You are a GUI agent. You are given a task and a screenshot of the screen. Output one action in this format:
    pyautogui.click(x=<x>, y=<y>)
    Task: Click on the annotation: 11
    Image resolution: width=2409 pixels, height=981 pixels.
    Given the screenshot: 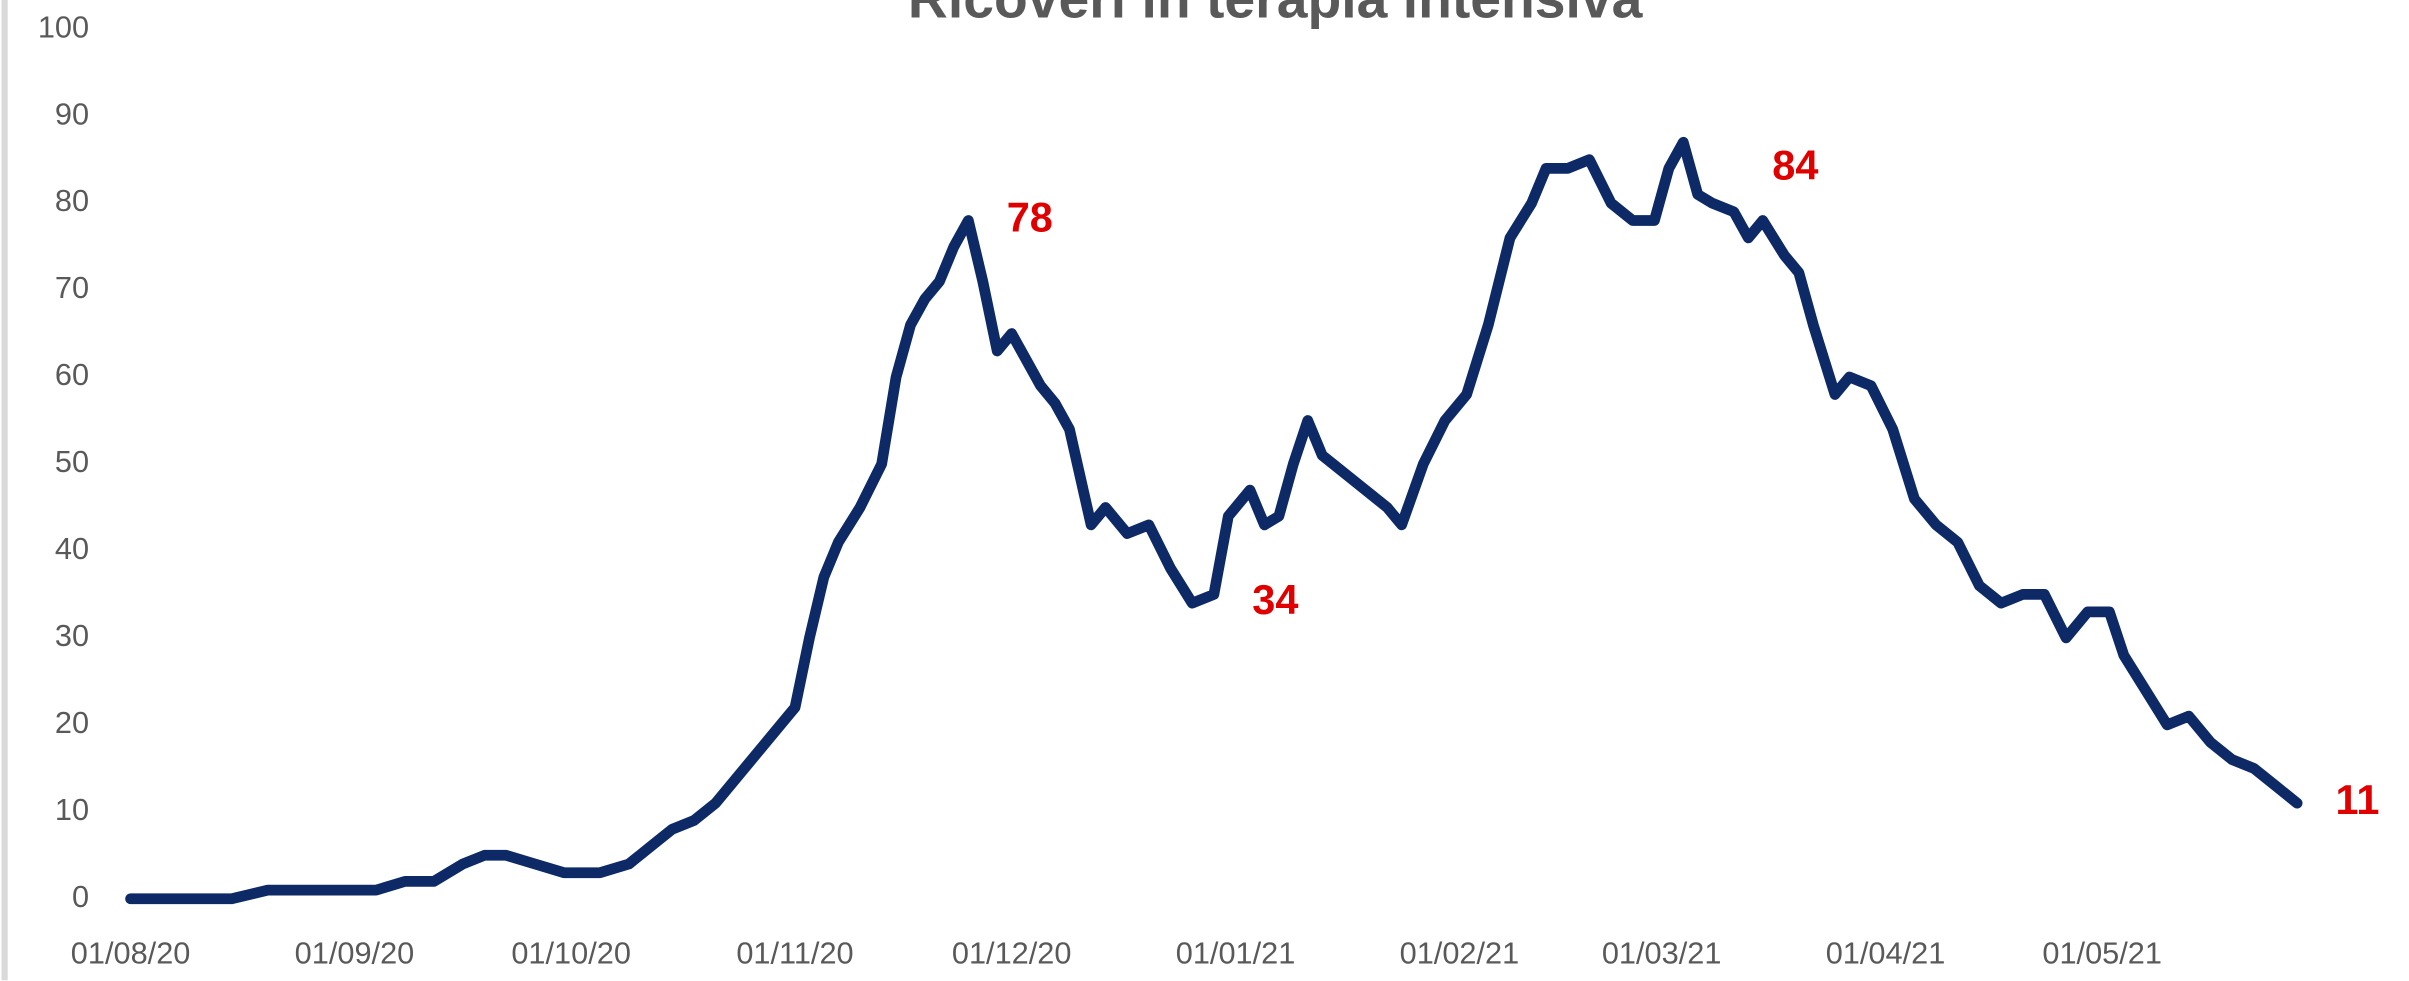 What is the action you would take?
    pyautogui.click(x=2358, y=799)
    